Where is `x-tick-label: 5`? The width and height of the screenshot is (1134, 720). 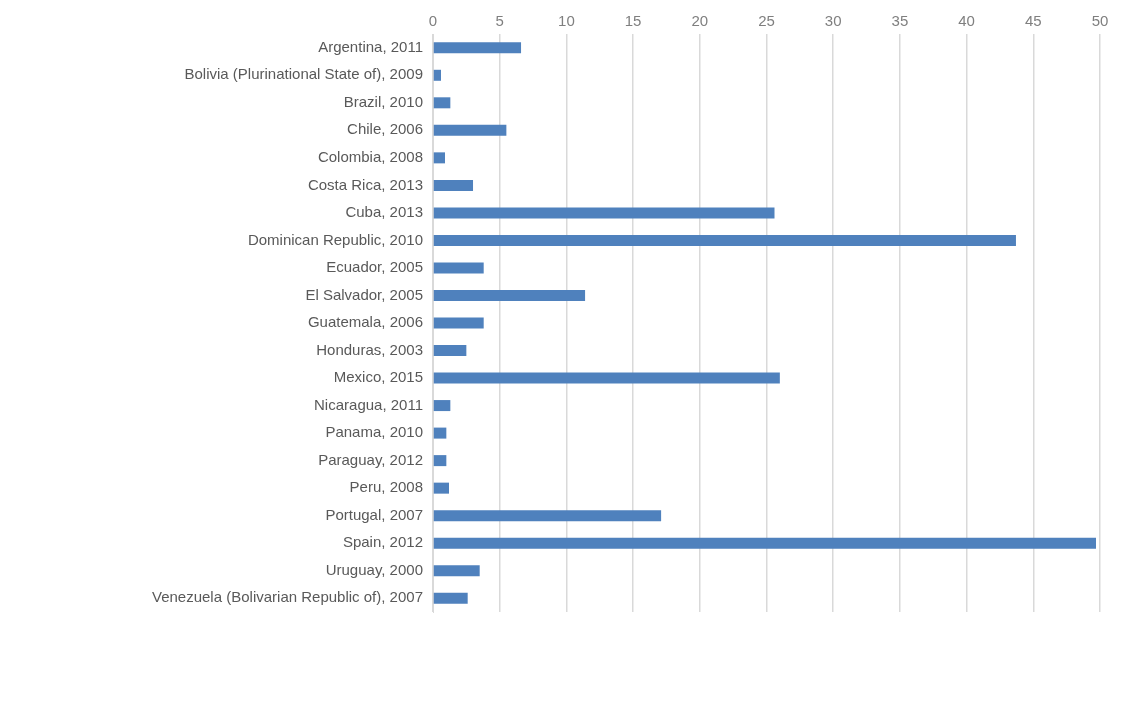
x-tick-label: 5 is located at coordinates (499, 21).